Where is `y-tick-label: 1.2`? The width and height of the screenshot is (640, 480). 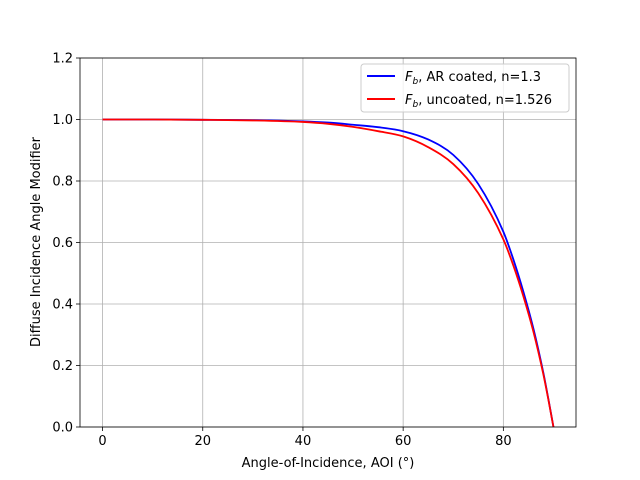 y-tick-label: 1.2 is located at coordinates (62, 59).